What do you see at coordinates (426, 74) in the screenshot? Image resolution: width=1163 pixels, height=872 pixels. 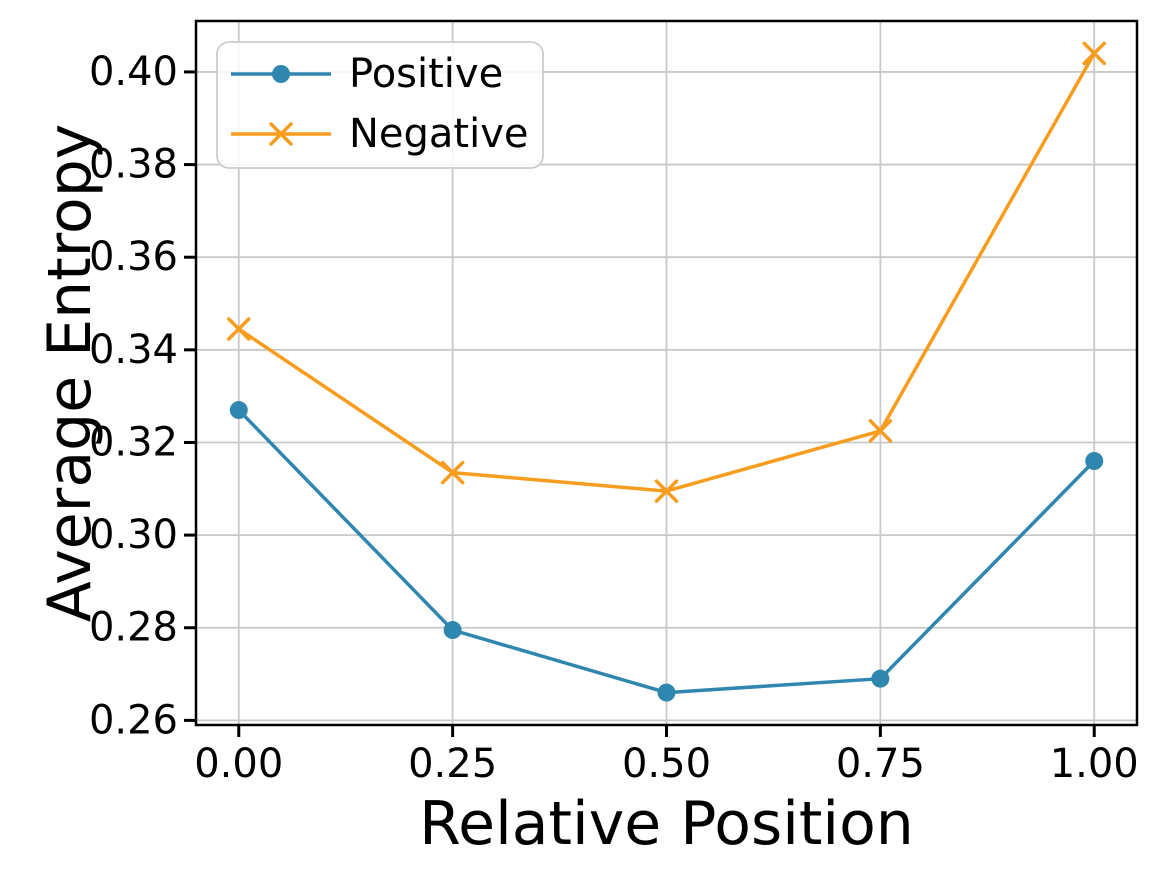 I see `legend-label: Positive` at bounding box center [426, 74].